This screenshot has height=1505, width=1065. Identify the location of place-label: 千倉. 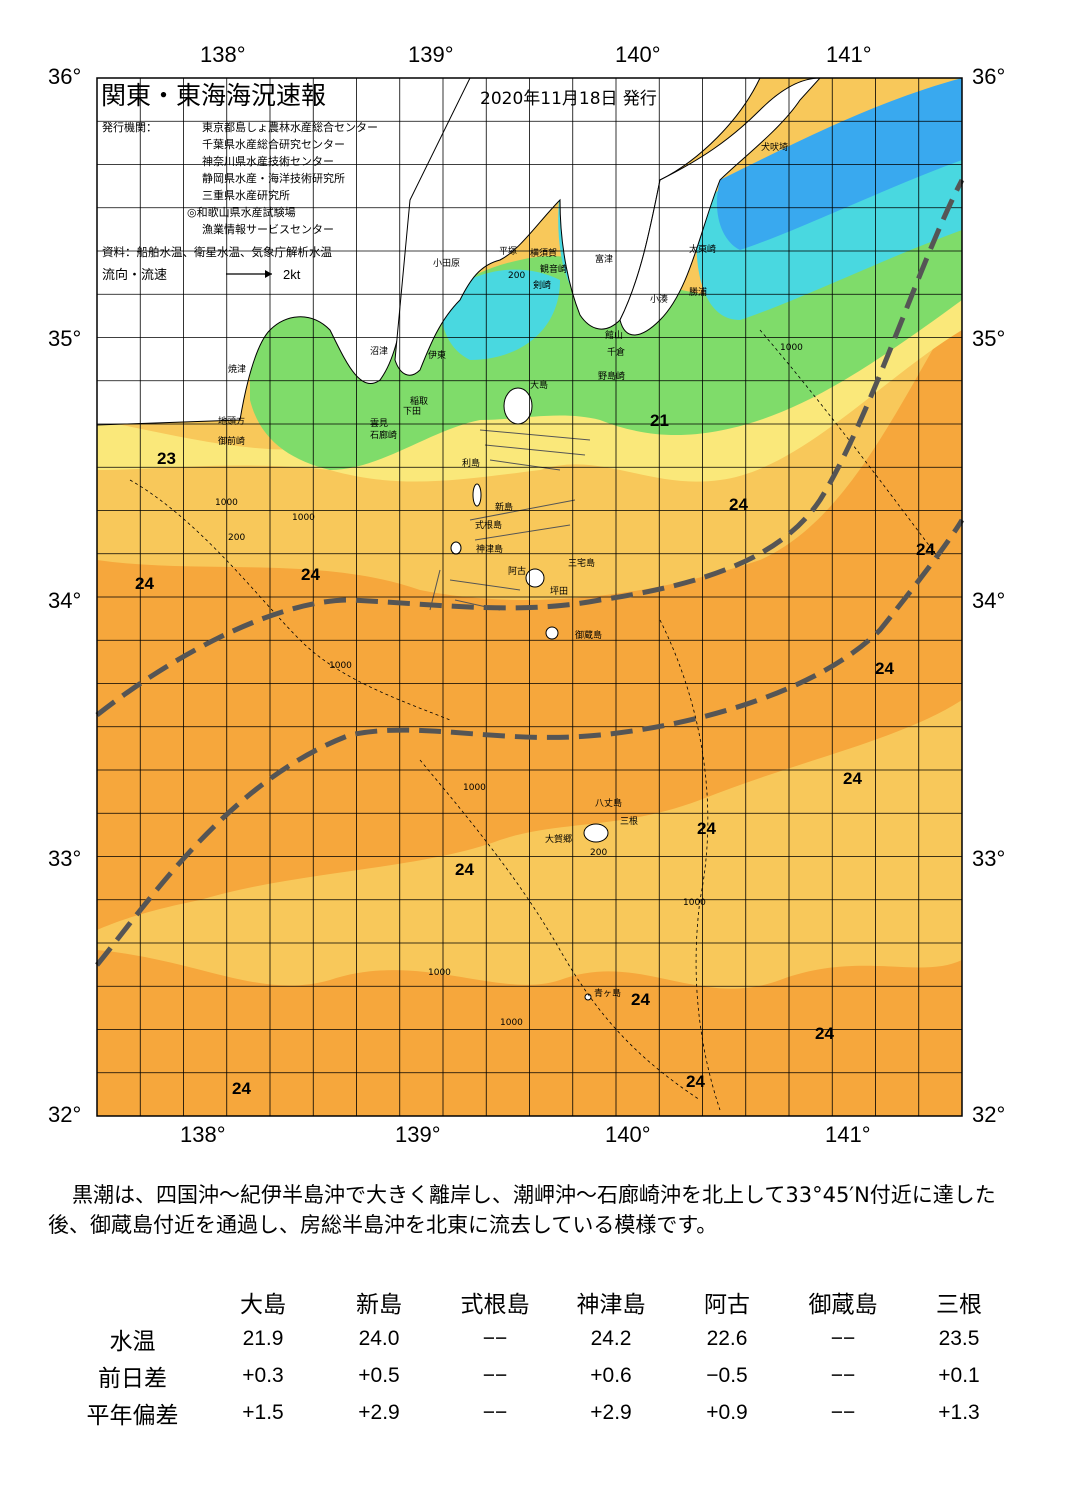
(616, 352).